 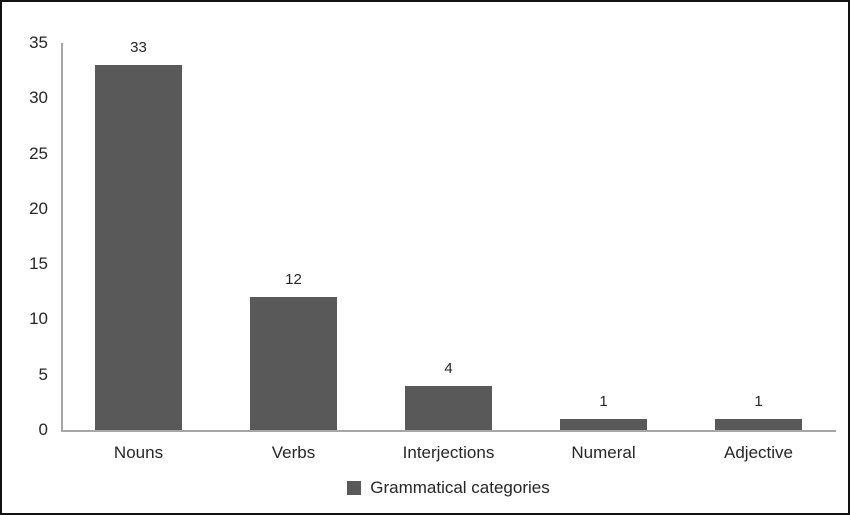 I want to click on y-tick-label: 25, so click(x=38, y=153).